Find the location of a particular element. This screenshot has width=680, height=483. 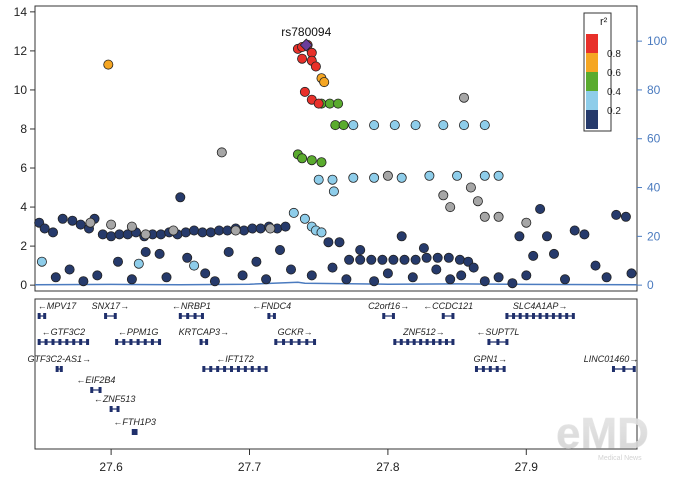

left-y-tick-label: 10 is located at coordinates (21, 90).